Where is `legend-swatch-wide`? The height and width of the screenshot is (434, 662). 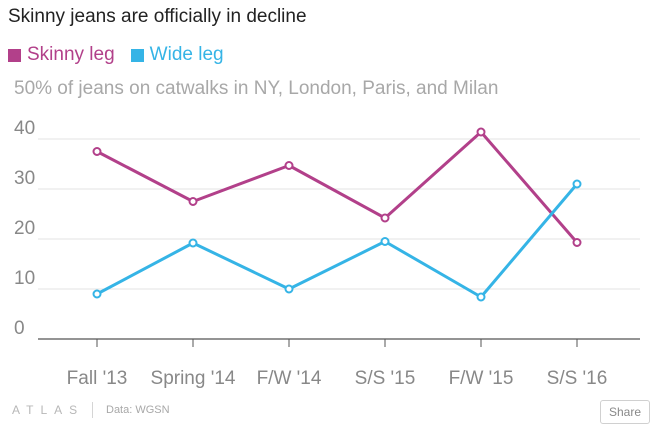 legend-swatch-wide is located at coordinates (137, 55).